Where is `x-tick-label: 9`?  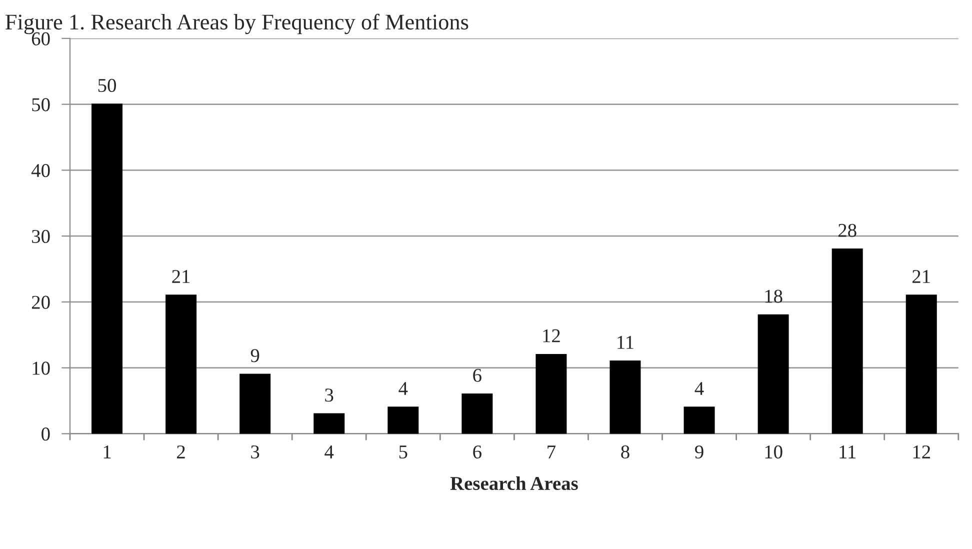
x-tick-label: 9 is located at coordinates (699, 452).